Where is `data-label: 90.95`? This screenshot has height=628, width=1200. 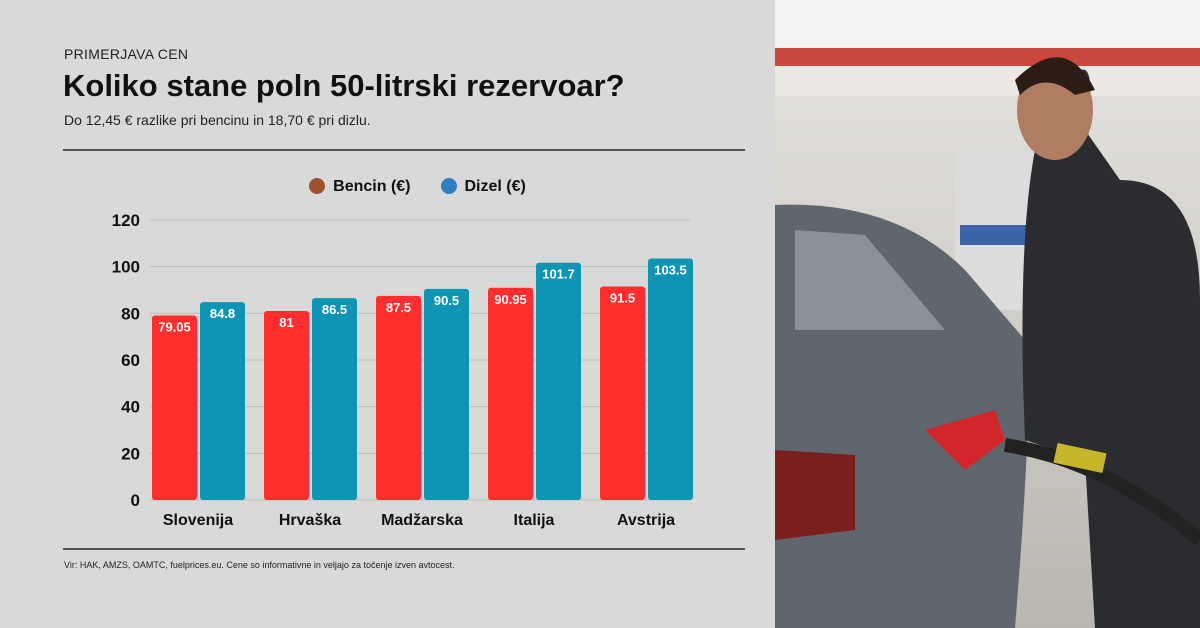
data-label: 90.95 is located at coordinates (510, 299).